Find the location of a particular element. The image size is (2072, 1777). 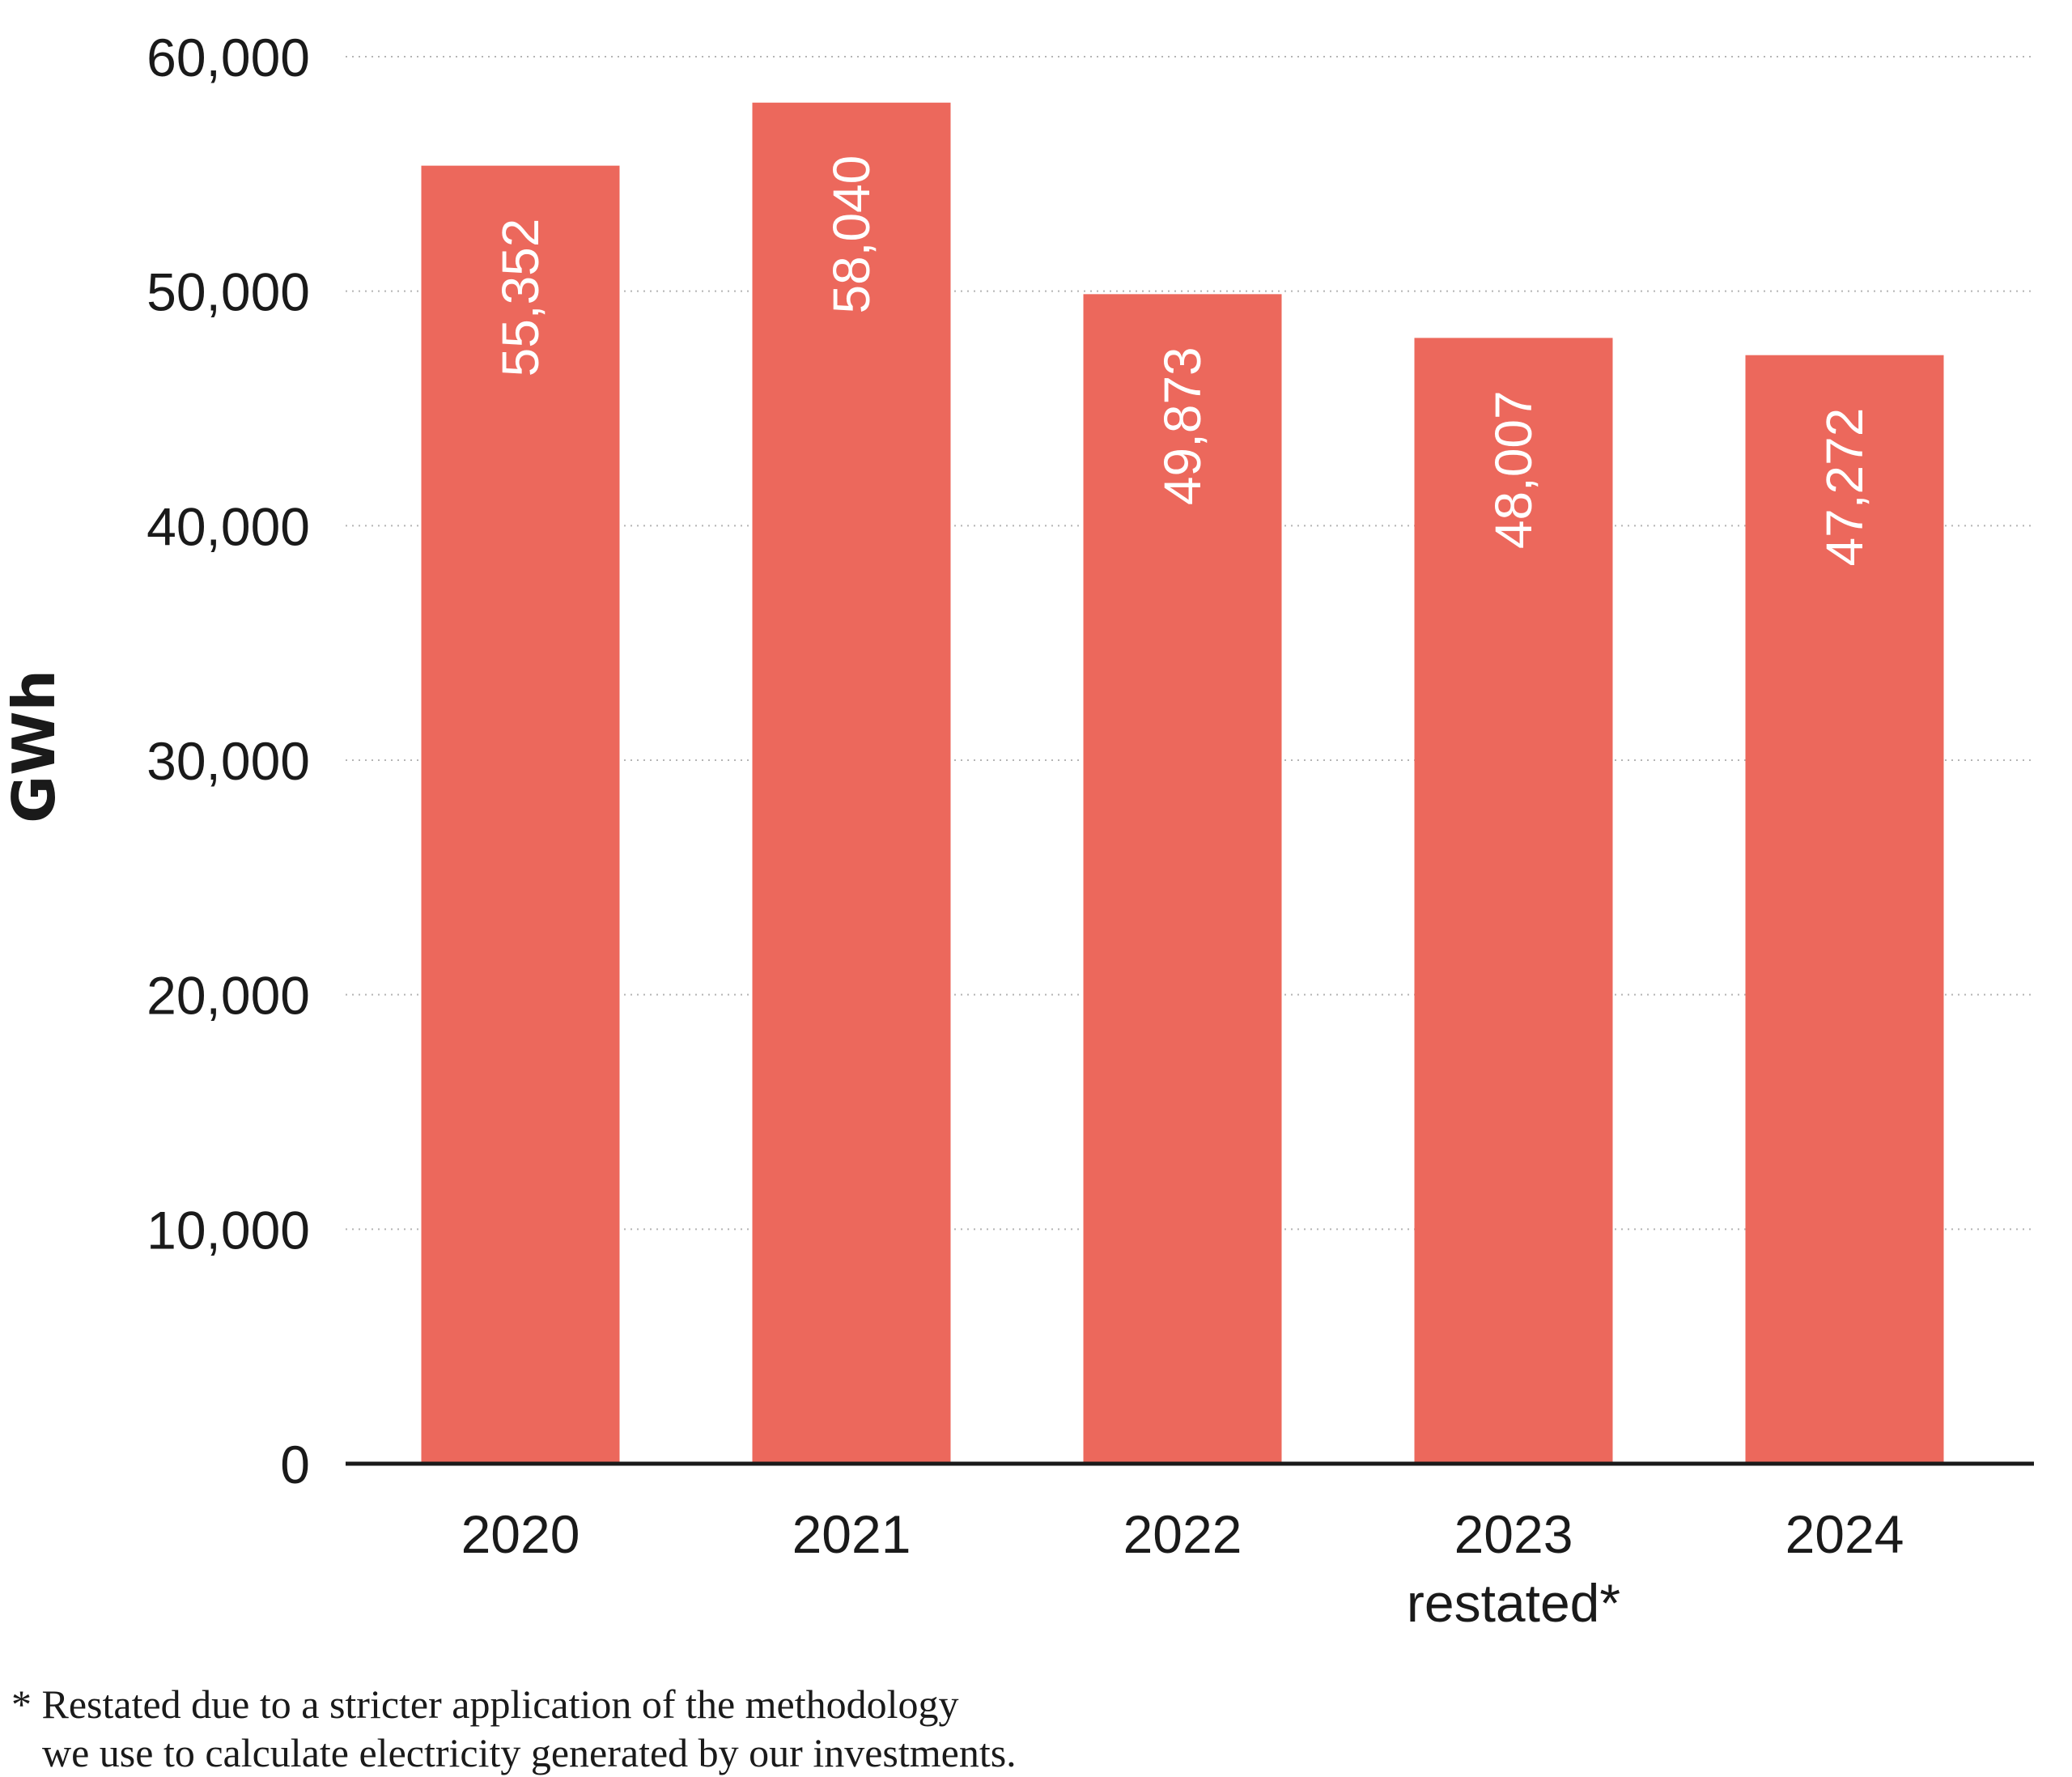

y-tick-label: 20,000 is located at coordinates (228, 996).